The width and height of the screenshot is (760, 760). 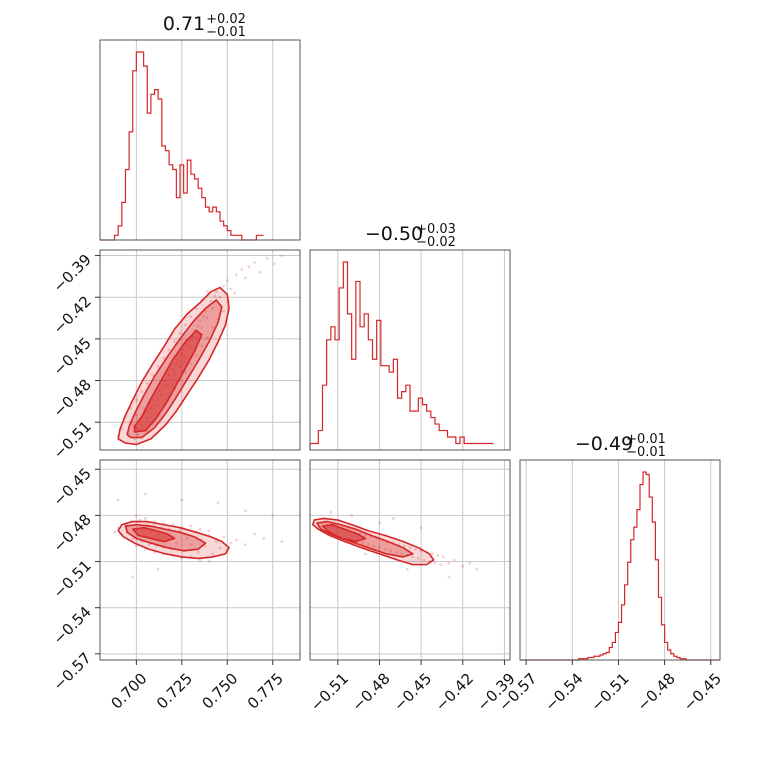 What do you see at coordinates (184, 24) in the screenshot?
I see `histogram-0-title: 0.71` at bounding box center [184, 24].